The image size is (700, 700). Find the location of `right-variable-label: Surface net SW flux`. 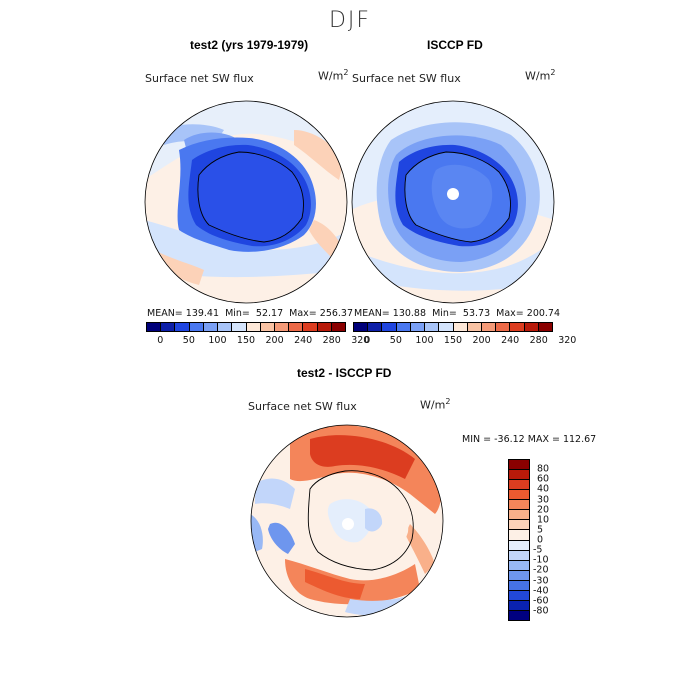

right-variable-label: Surface net SW flux is located at coordinates (406, 78).